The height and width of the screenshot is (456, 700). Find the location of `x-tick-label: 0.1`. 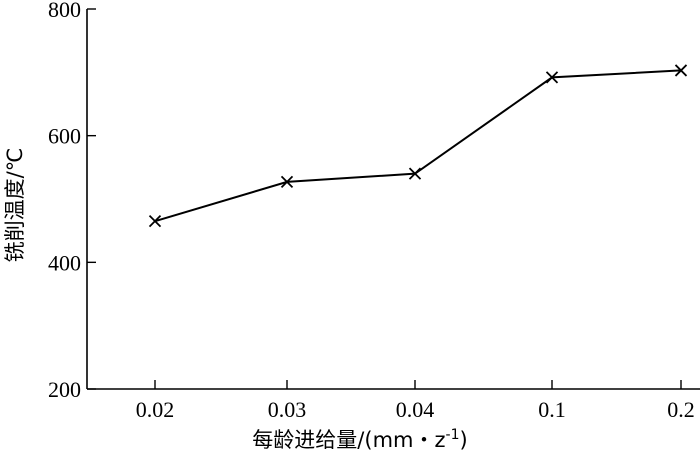

x-tick-label: 0.1 is located at coordinates (552, 409).